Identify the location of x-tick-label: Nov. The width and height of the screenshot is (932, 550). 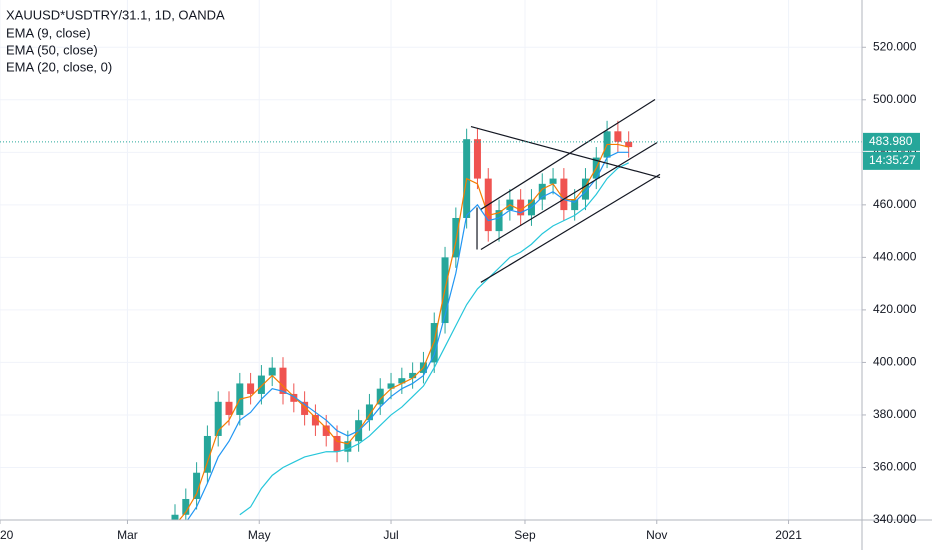
(656, 535).